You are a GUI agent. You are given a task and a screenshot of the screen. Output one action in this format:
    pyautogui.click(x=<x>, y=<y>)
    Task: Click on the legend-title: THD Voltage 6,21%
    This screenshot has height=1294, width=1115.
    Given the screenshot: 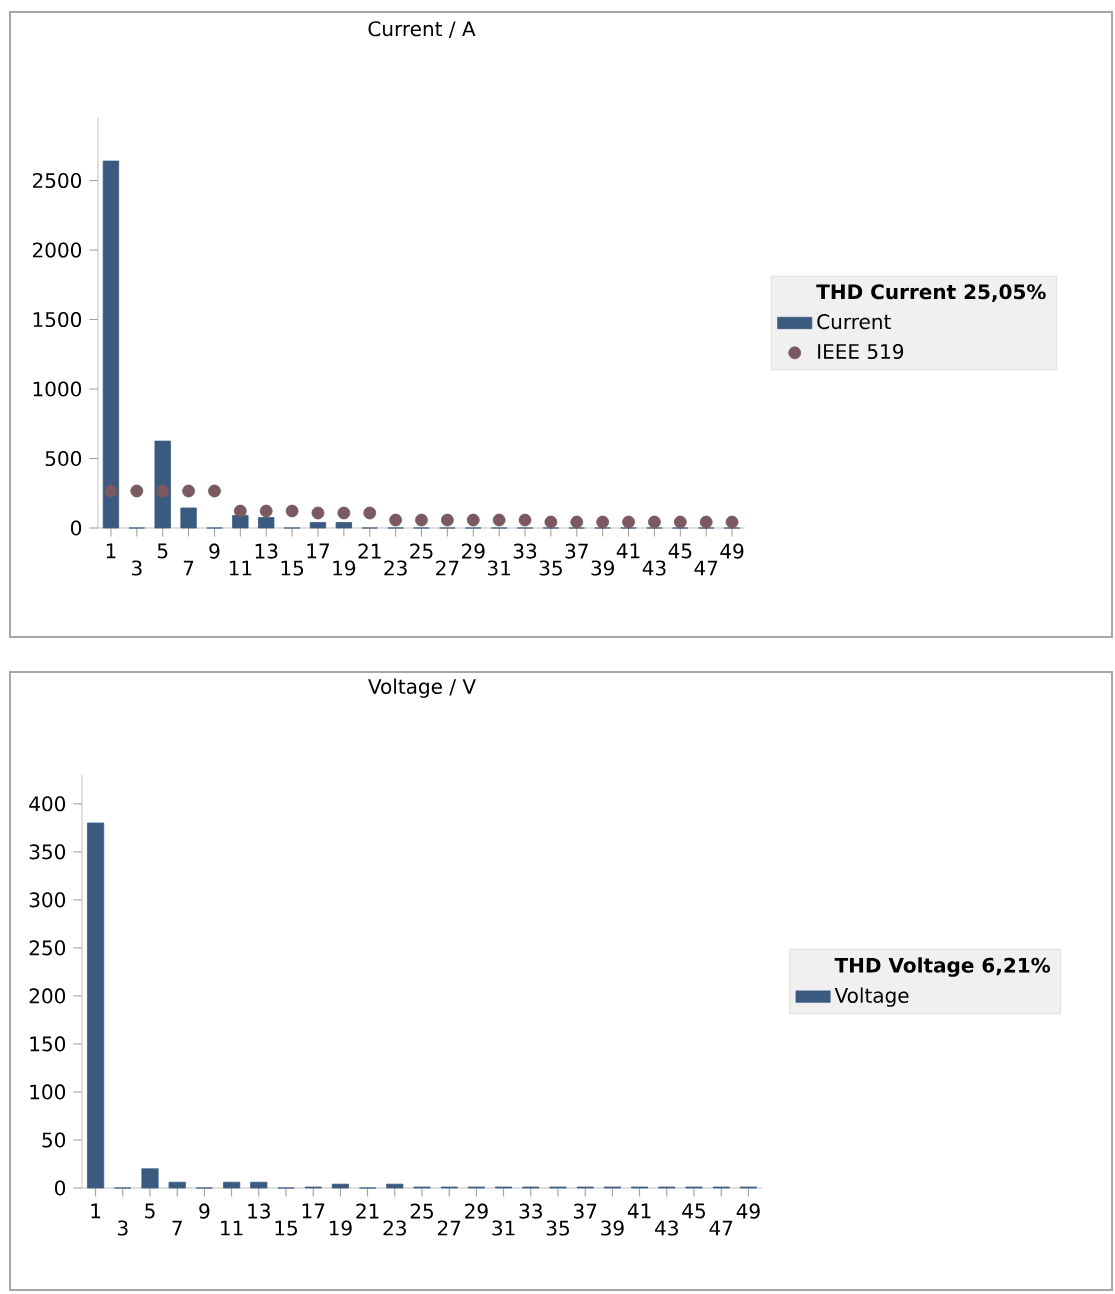 What is the action you would take?
    pyautogui.click(x=942, y=967)
    